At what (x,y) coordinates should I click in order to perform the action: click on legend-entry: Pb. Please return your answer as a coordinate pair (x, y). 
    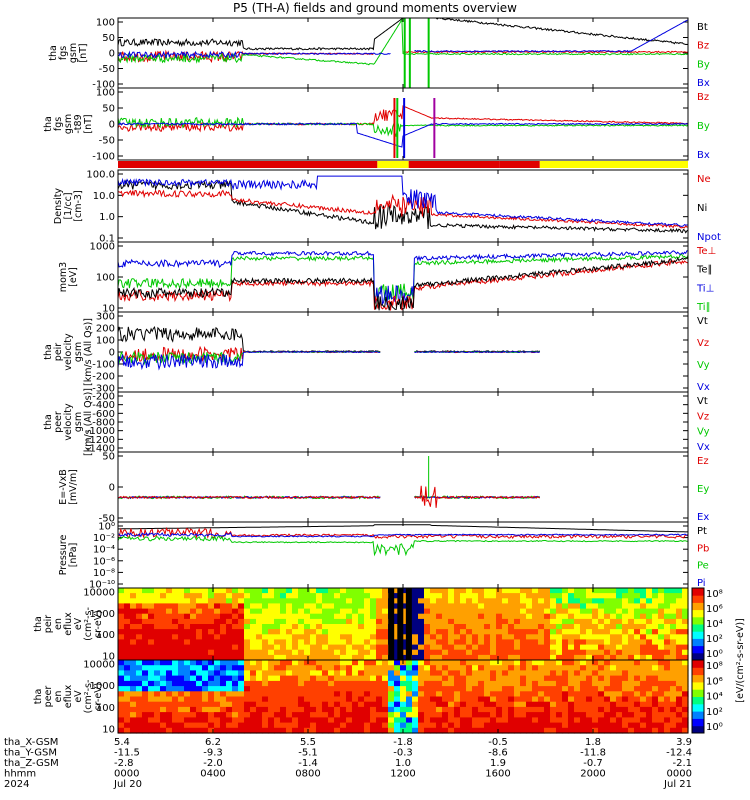
    Looking at the image, I should click on (703, 548).